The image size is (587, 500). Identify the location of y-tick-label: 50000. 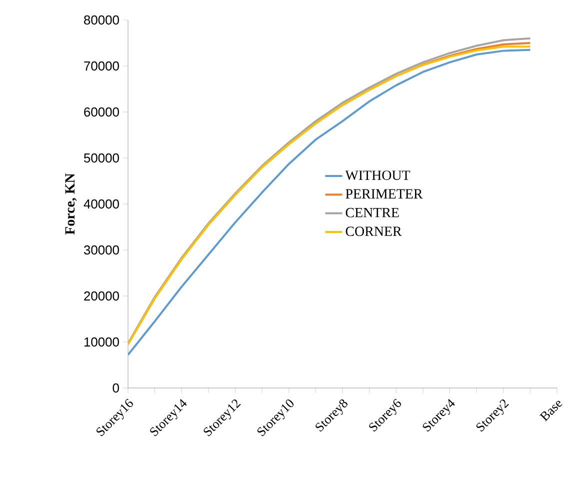
(101, 158).